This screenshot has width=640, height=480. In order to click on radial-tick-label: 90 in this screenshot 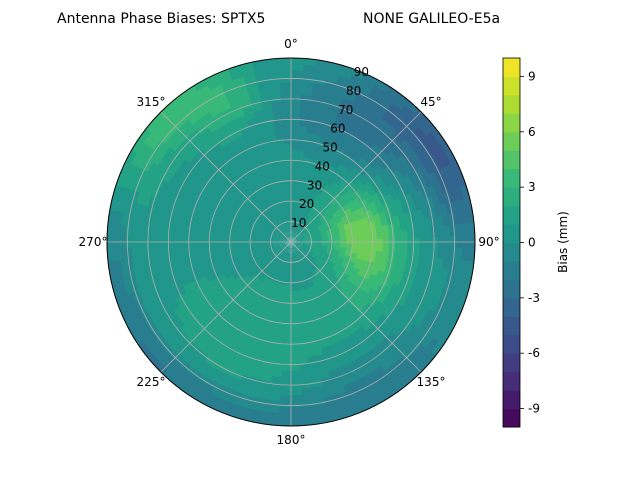, I will do `click(361, 72)`.